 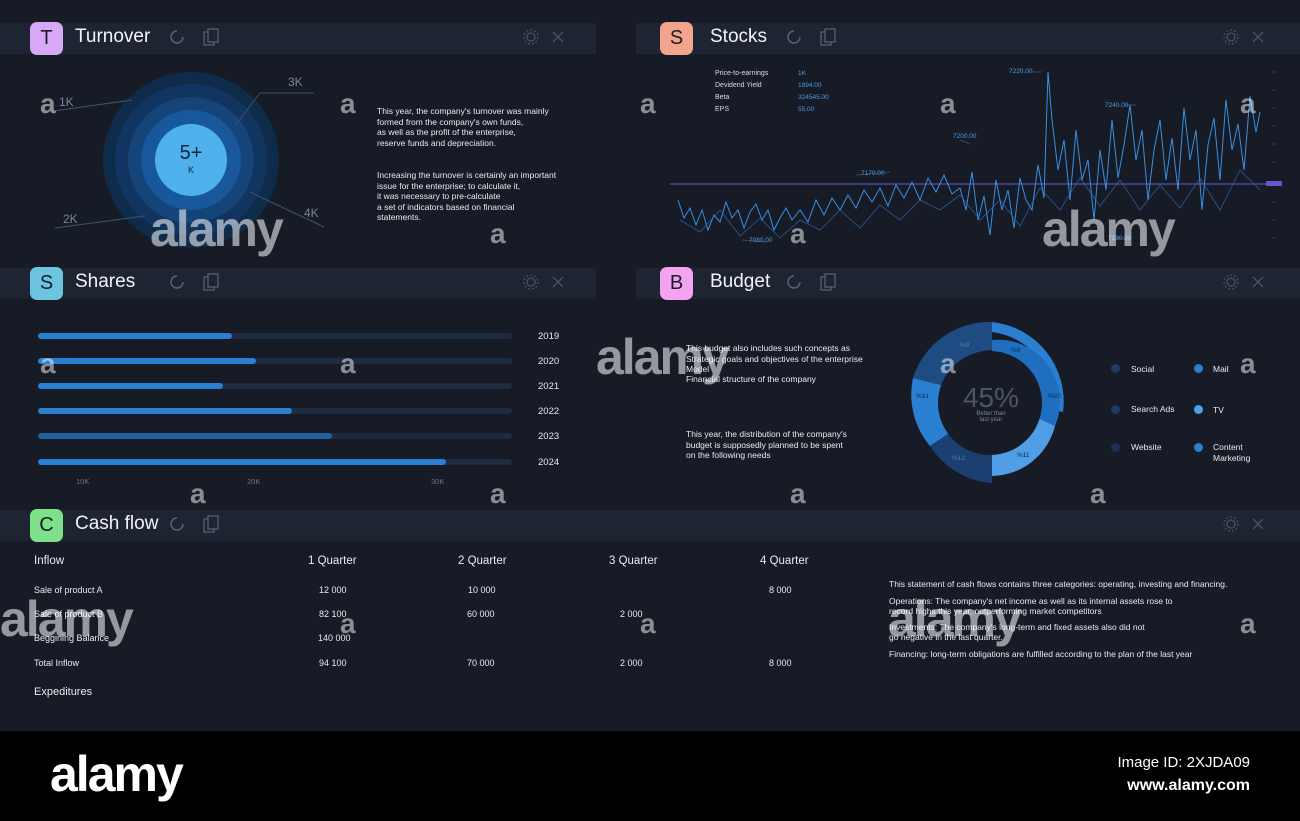 What do you see at coordinates (117, 774) in the screenshot?
I see `alamy-logo: alamy` at bounding box center [117, 774].